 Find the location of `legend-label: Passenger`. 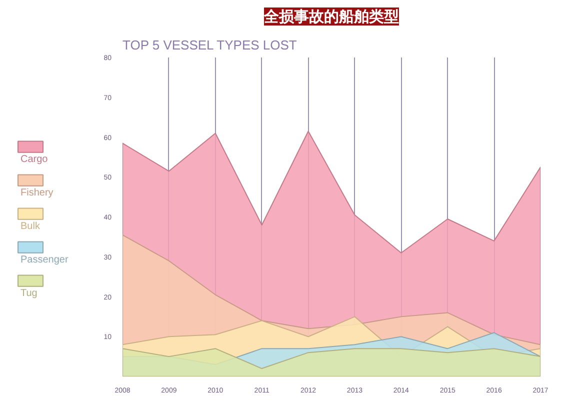

legend-label: Passenger is located at coordinates (44, 260).